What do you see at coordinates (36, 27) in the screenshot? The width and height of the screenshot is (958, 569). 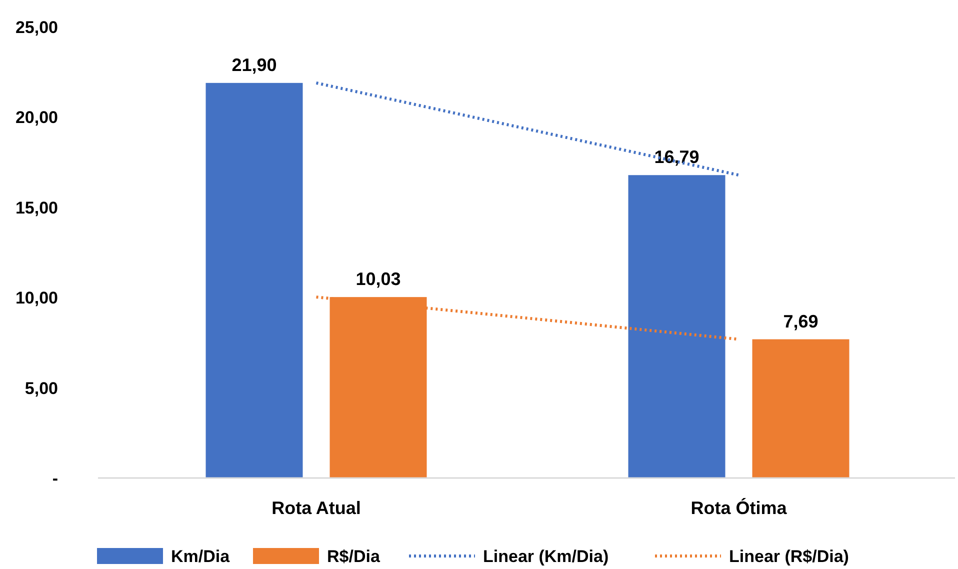 I see `y-tick-label: 25,00` at bounding box center [36, 27].